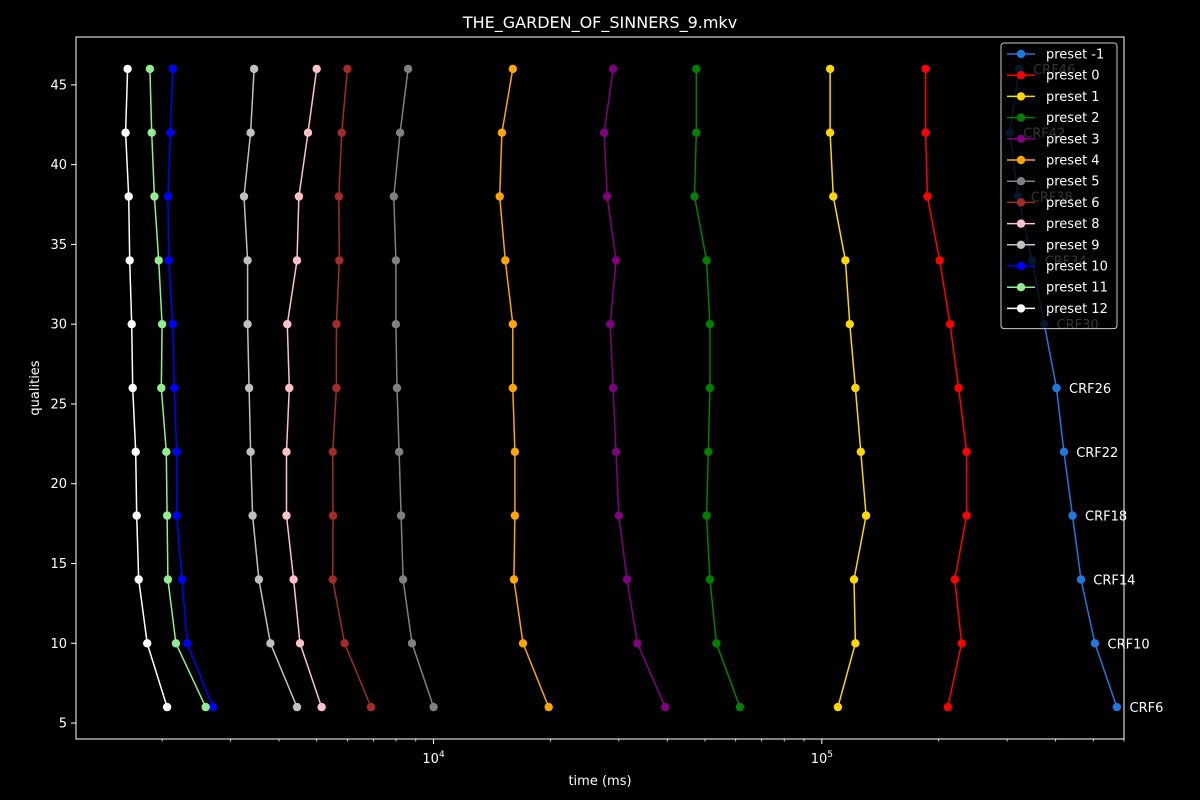  Describe the element at coordinates (58, 564) in the screenshot. I see `y-tick-label-2: 15` at that location.